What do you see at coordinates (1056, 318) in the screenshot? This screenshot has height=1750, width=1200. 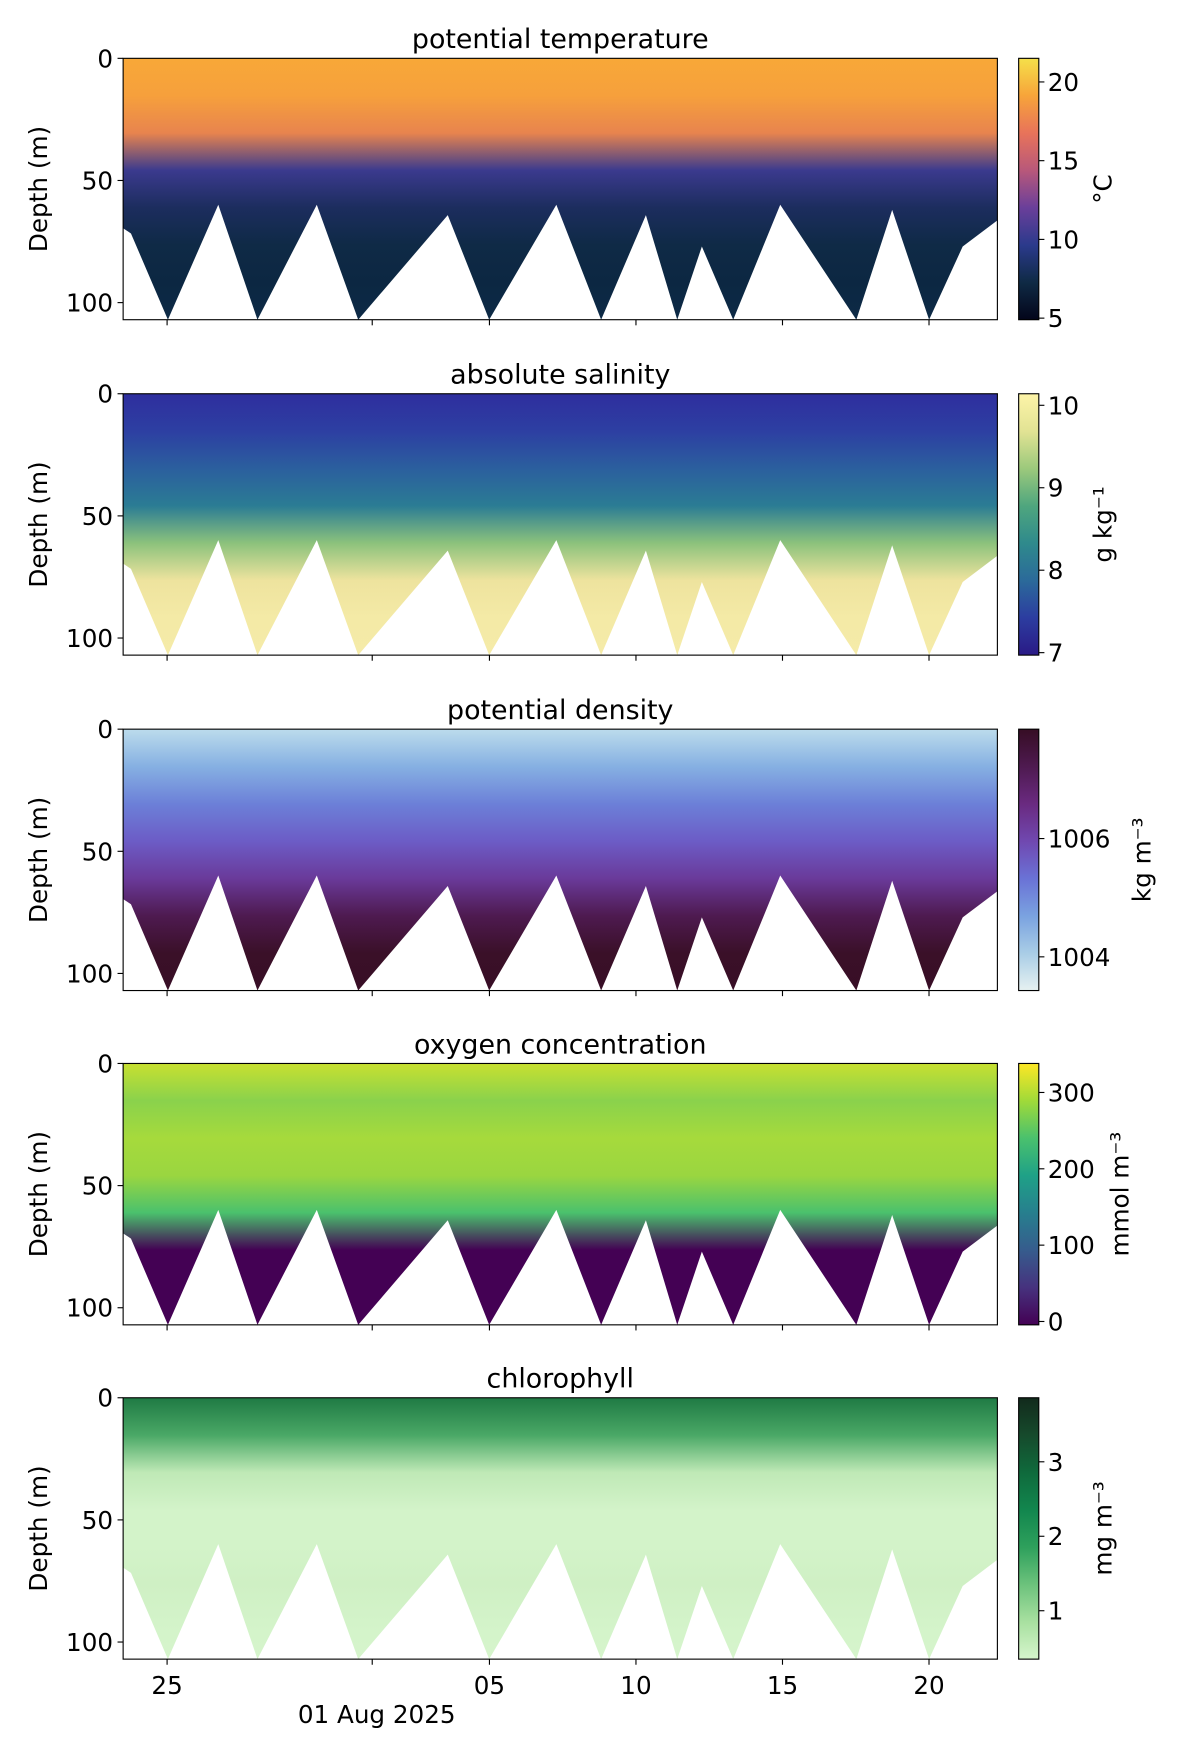 I see `colorbar-tick-label: 5` at bounding box center [1056, 318].